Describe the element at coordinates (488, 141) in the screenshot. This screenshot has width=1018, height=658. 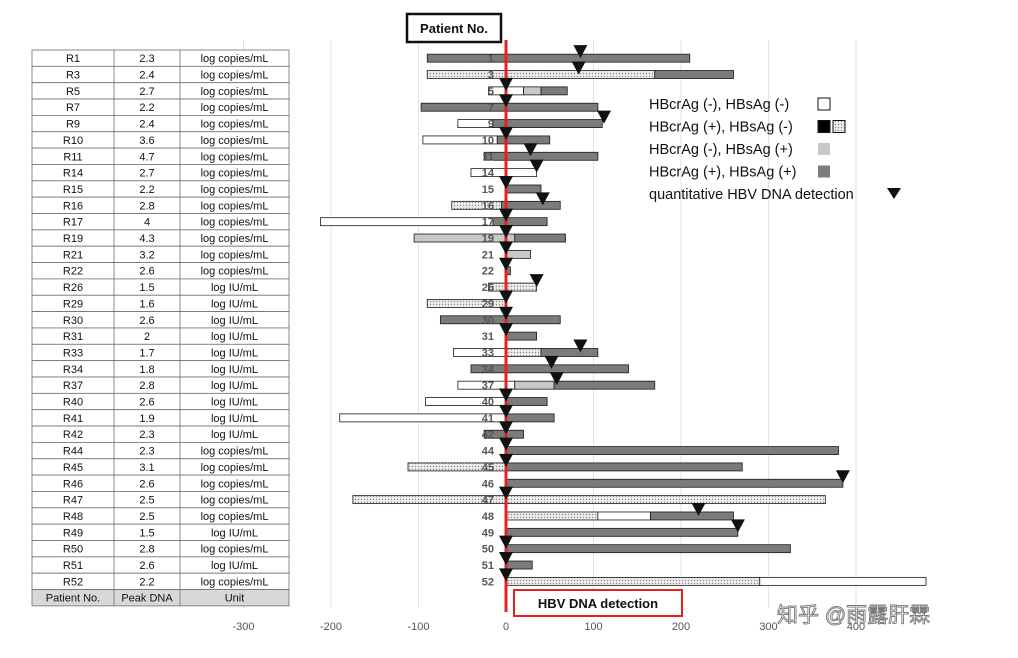
I see `patient-number-label: 10` at that location.